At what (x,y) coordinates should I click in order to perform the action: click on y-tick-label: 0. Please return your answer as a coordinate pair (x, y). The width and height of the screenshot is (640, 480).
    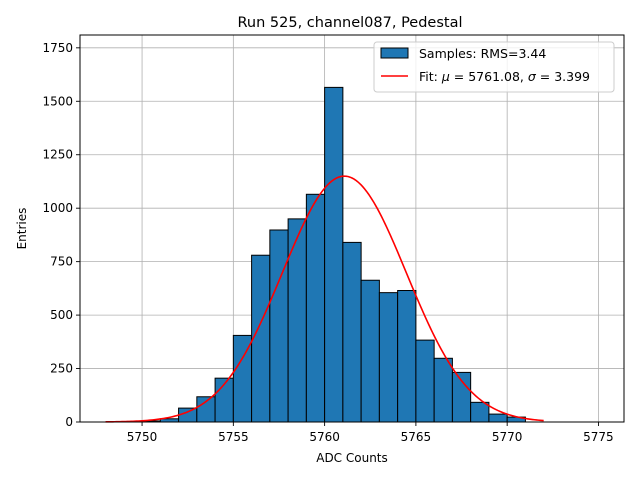
    Looking at the image, I should click on (69, 422).